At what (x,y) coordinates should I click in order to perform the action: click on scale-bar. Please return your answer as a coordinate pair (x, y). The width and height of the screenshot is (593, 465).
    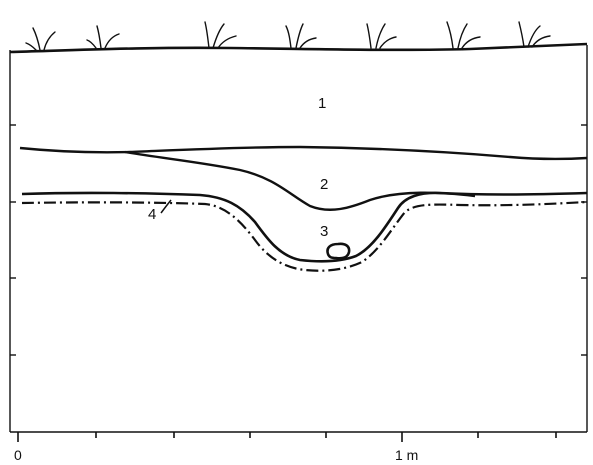
    Looking at the image, I should click on (298, 436).